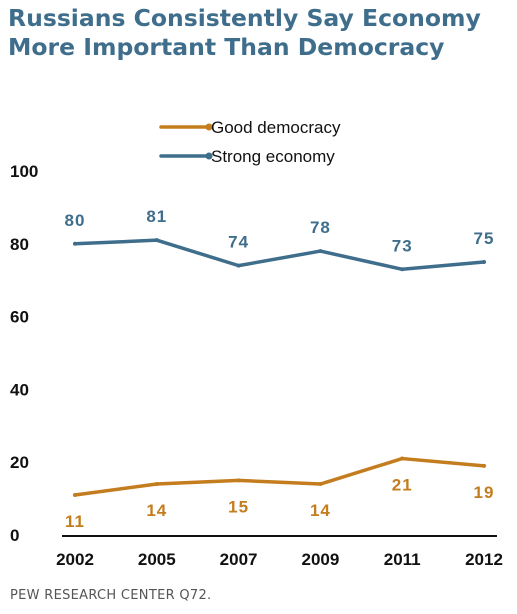 The height and width of the screenshot is (614, 517). I want to click on data-label: 19, so click(484, 492).